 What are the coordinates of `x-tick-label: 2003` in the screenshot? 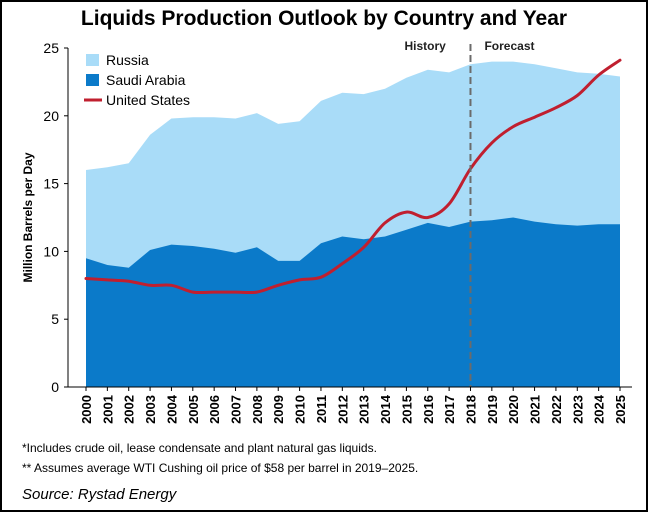 It's located at (150, 409).